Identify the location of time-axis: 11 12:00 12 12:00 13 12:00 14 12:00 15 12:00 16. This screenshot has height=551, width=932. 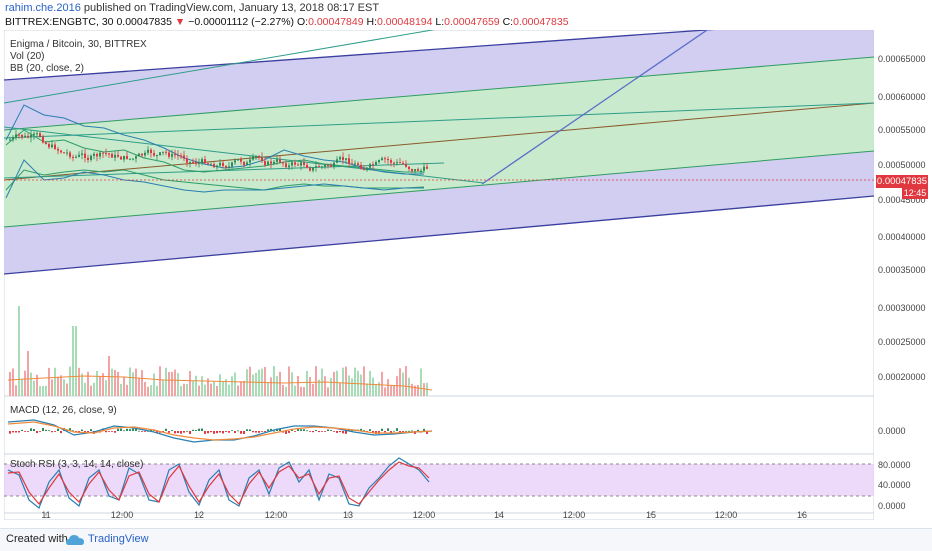
(424, 515).